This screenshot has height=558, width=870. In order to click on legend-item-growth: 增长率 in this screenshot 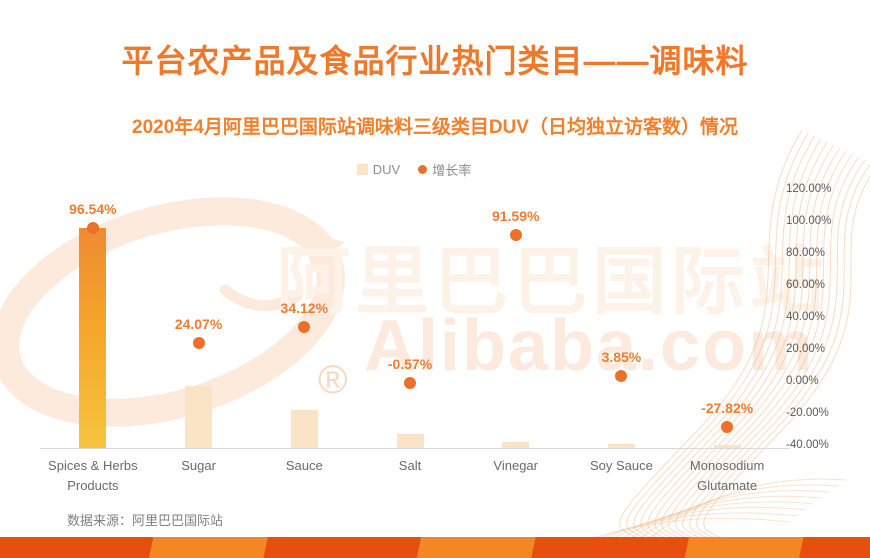, I will do `click(444, 169)`.